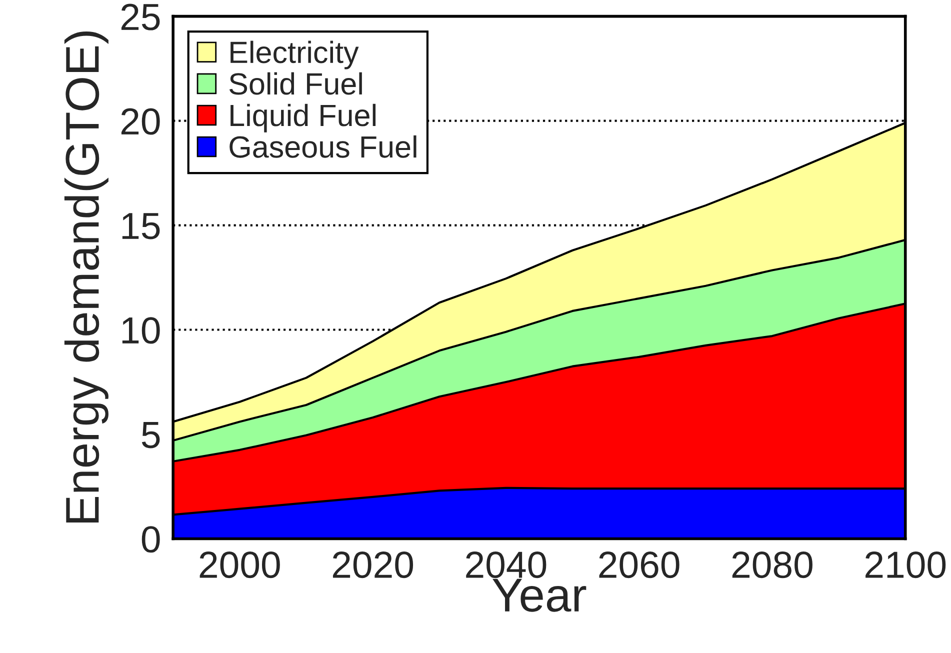 The height and width of the screenshot is (653, 951). Describe the element at coordinates (323, 146) in the screenshot. I see `legend-label: Gaseous Fuel` at that location.